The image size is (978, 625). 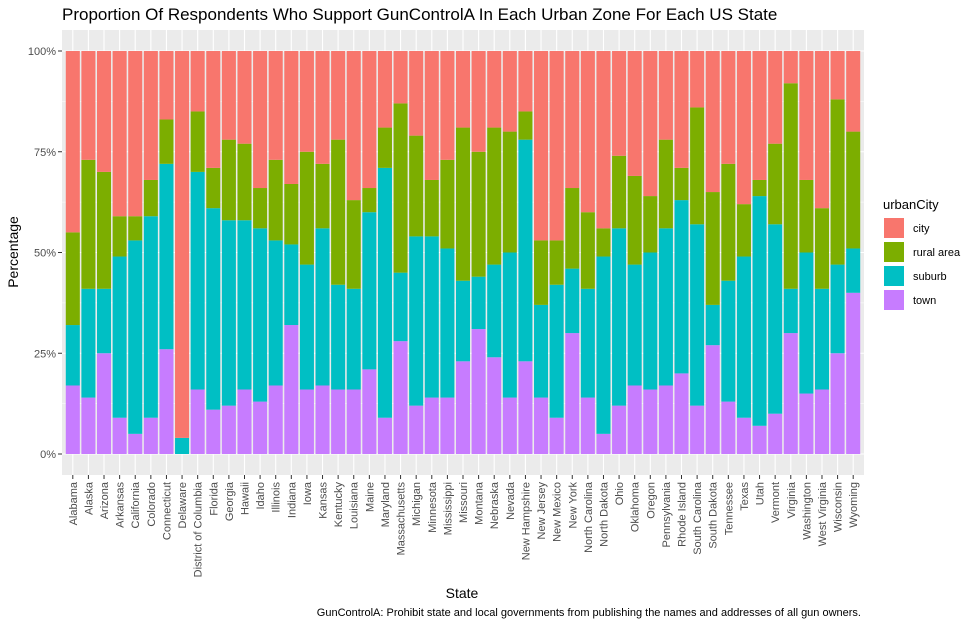 I want to click on x-tick-label: Texas, so click(x=745, y=496).